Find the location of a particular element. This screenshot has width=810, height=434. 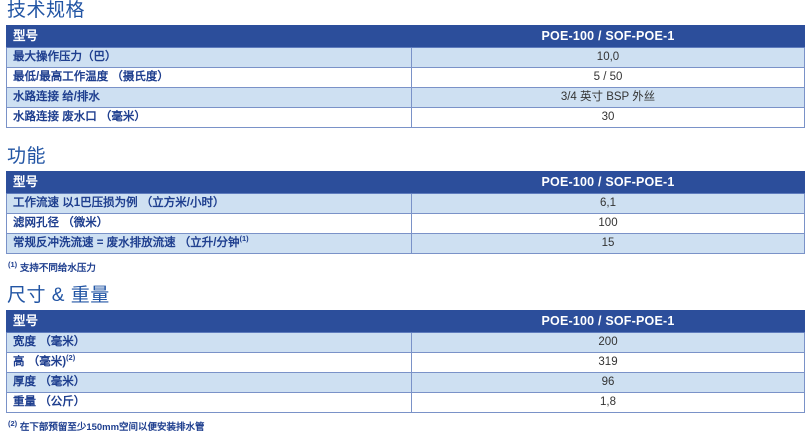

table-row: 水路连接 废水口 （毫米） 30 is located at coordinates (405, 117).